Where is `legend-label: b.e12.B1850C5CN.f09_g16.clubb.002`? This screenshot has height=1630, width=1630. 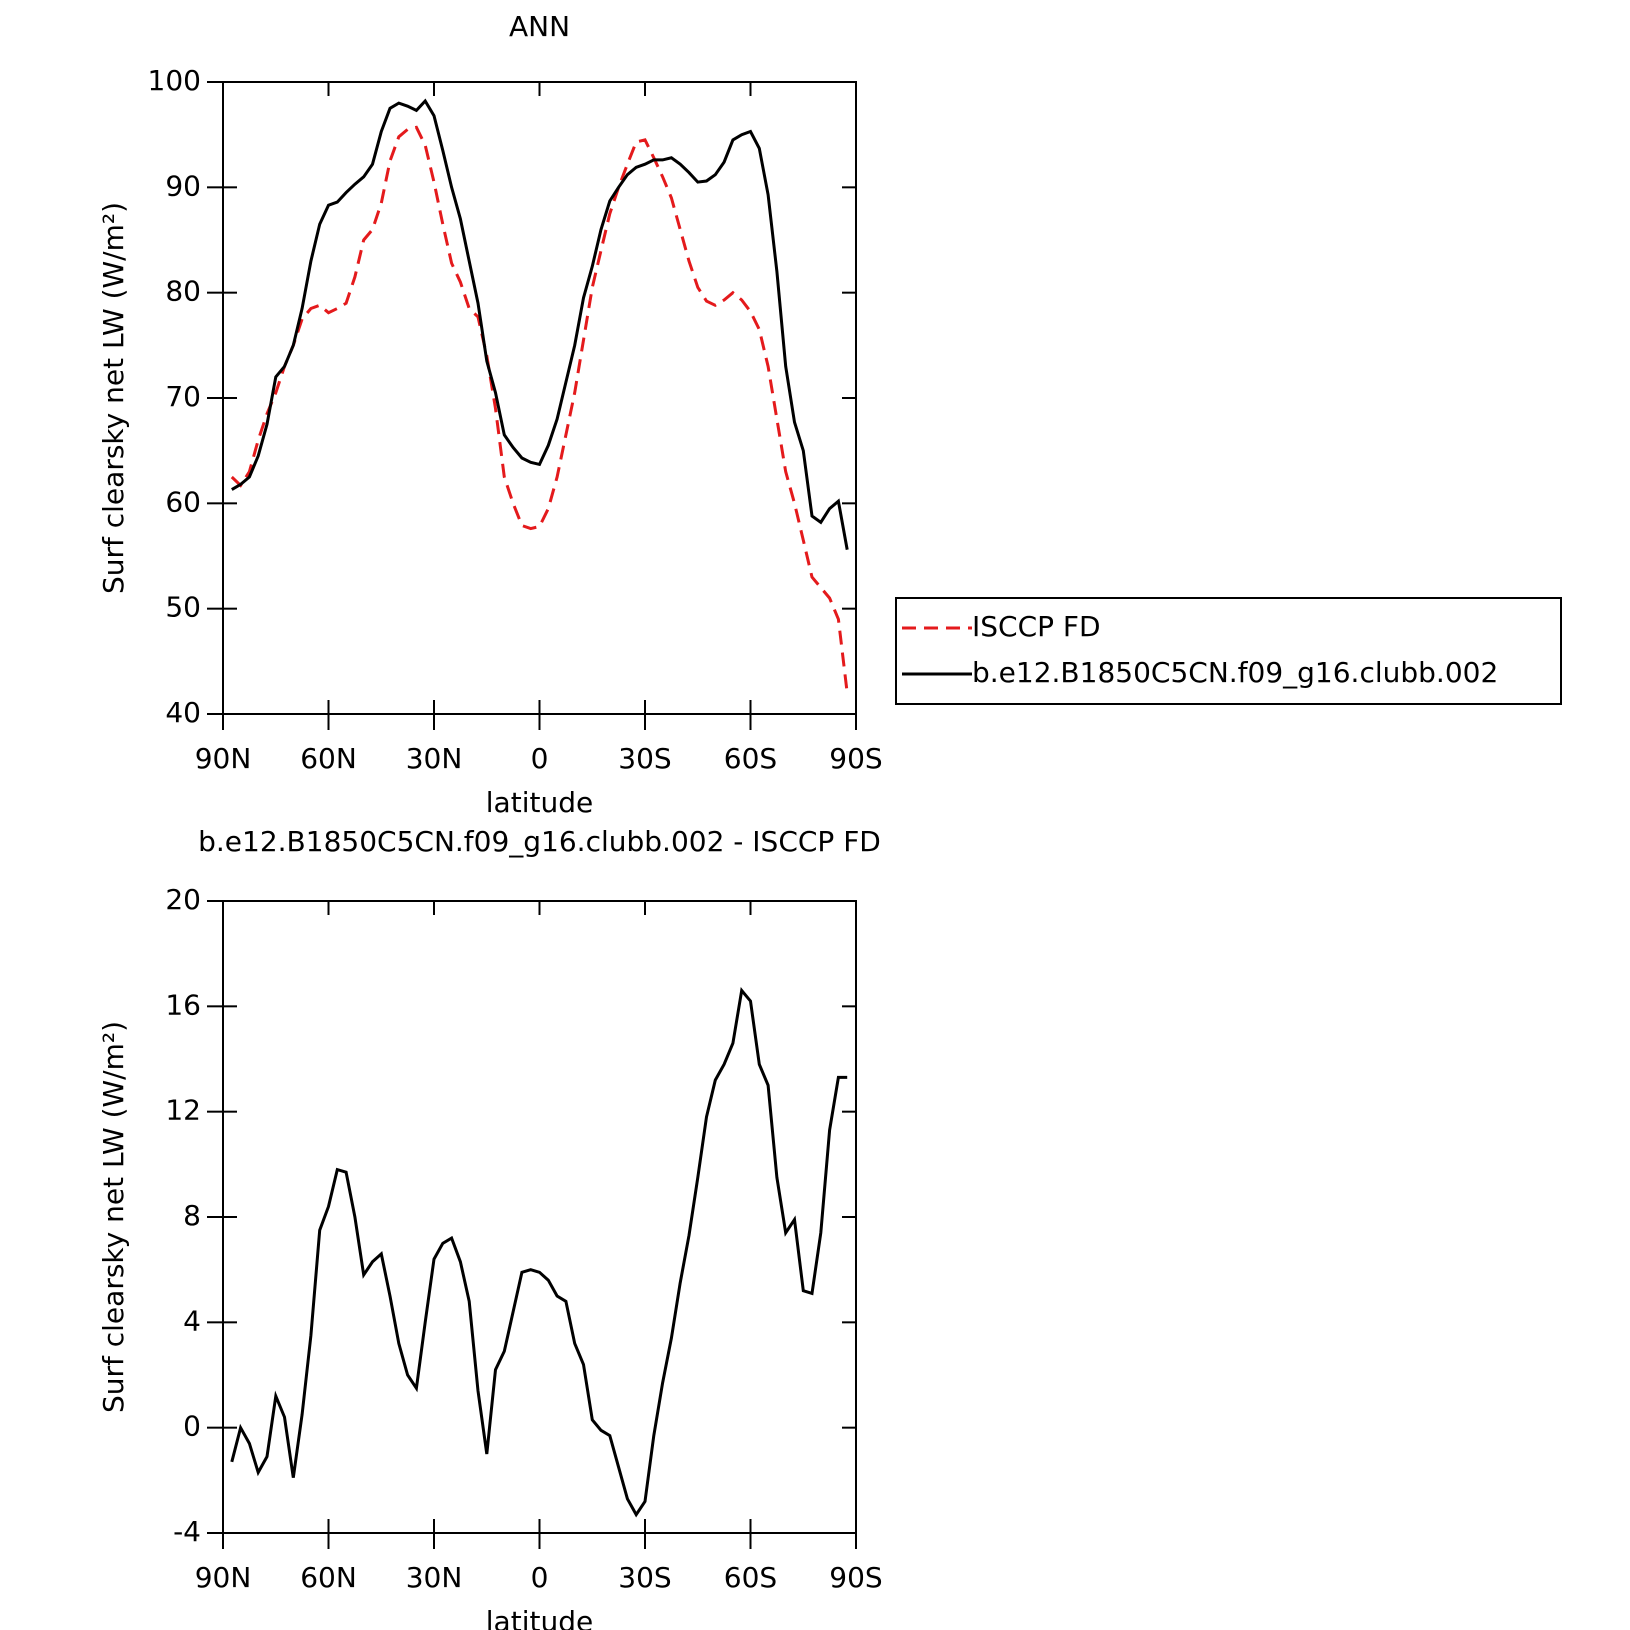 legend-label: b.e12.B1850C5CN.f09_g16.clubb.002 is located at coordinates (1235, 672).